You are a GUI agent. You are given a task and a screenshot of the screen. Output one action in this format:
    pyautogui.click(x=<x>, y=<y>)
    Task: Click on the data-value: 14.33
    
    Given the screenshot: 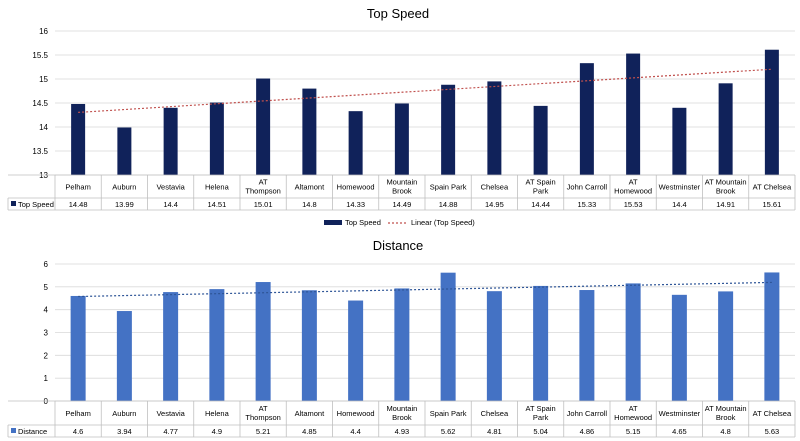 What is the action you would take?
    pyautogui.click(x=355, y=204)
    